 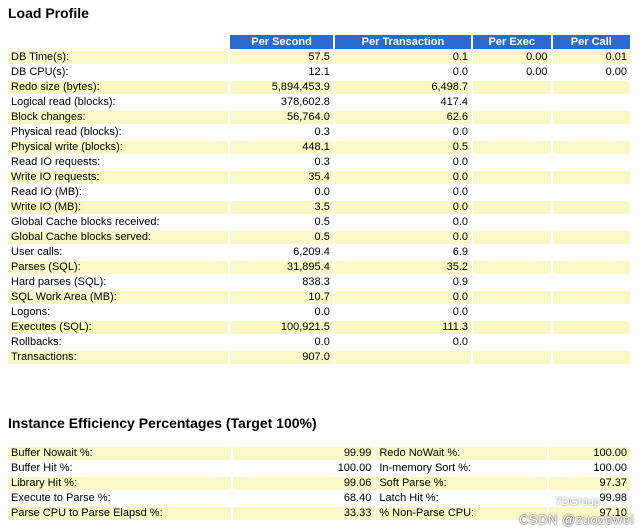 What do you see at coordinates (462, 498) in the screenshot?
I see `metric-label-right: Latch Hit %:` at bounding box center [462, 498].